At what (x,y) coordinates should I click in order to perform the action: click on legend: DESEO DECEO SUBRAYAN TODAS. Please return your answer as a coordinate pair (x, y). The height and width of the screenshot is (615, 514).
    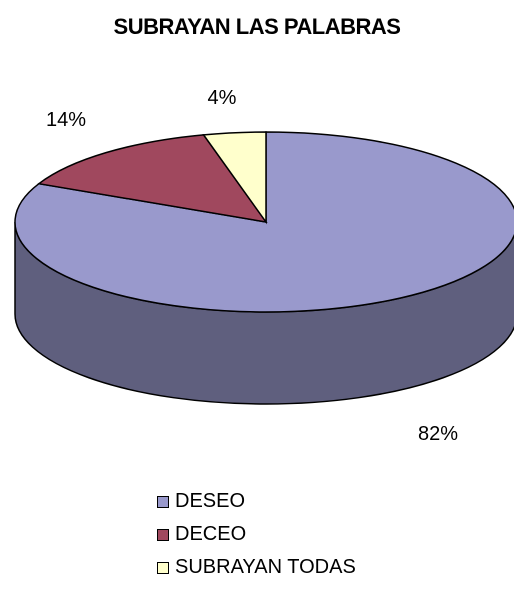
    Looking at the image, I should click on (256, 534).